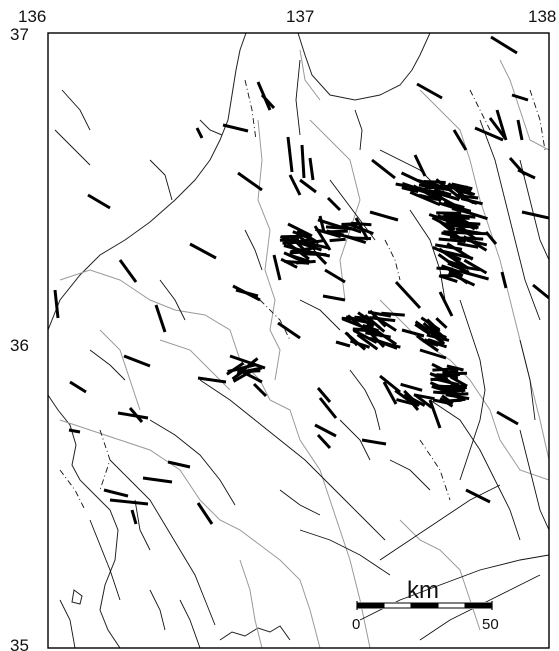 The image size is (559, 651). I want to click on latitude-label-36: 36, so click(19, 345).